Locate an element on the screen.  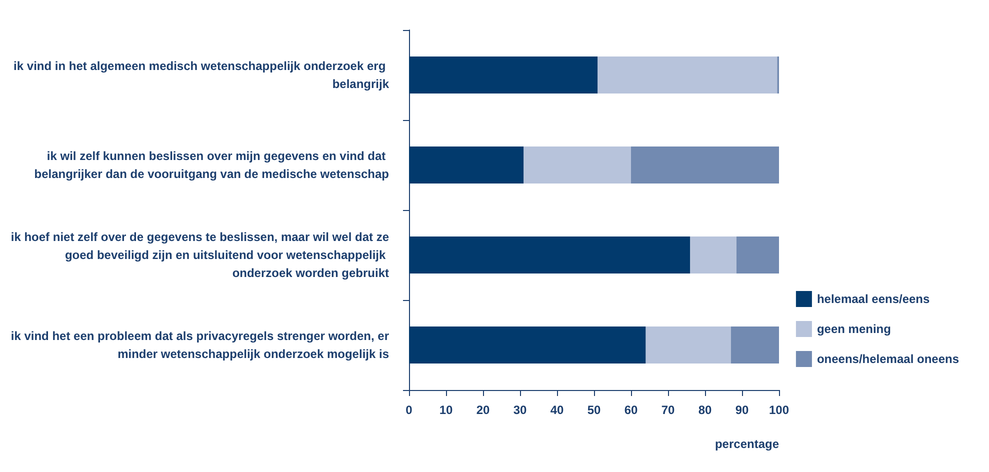
legend-label: helemaal eens/eens is located at coordinates (873, 299).